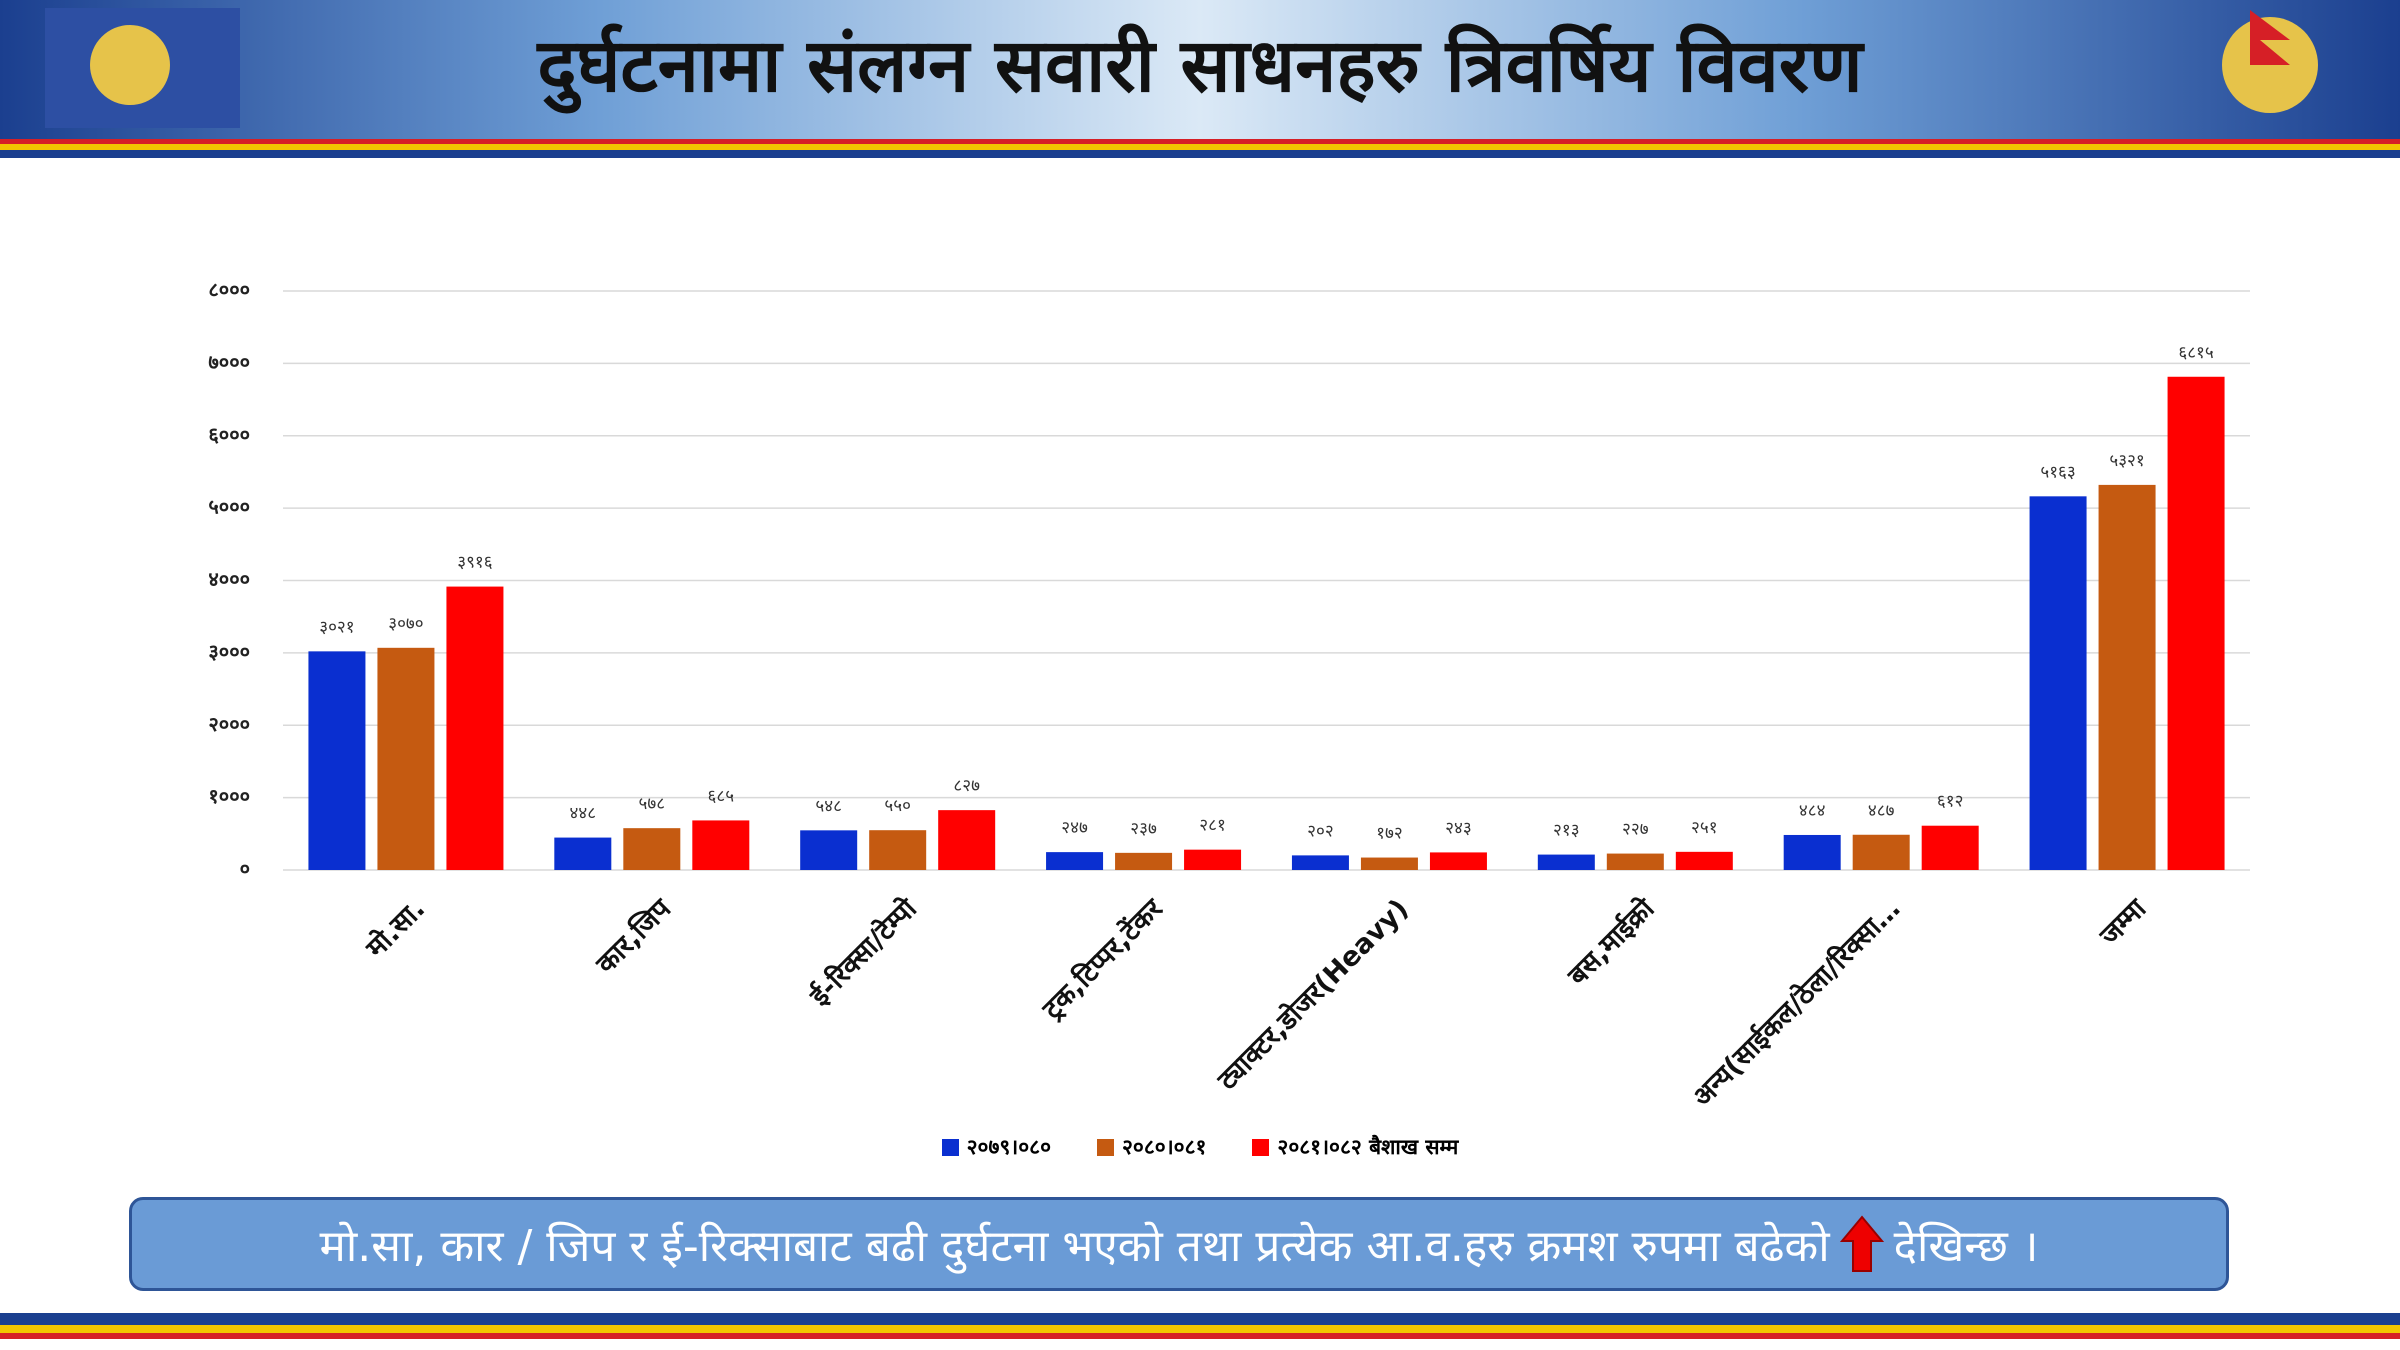 This screenshot has height=1350, width=2400. Describe the element at coordinates (229, 434) in the screenshot. I see `y-tick-label: ६०००` at that location.